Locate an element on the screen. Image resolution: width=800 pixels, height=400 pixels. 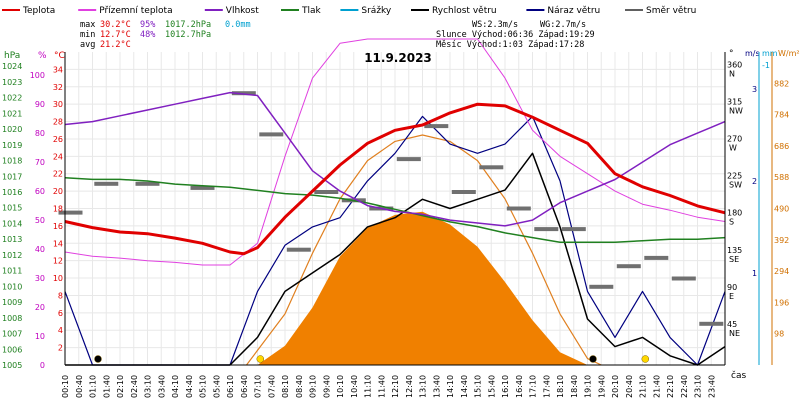
time-tick-label: 15:10 is located at coordinates (478, 386).